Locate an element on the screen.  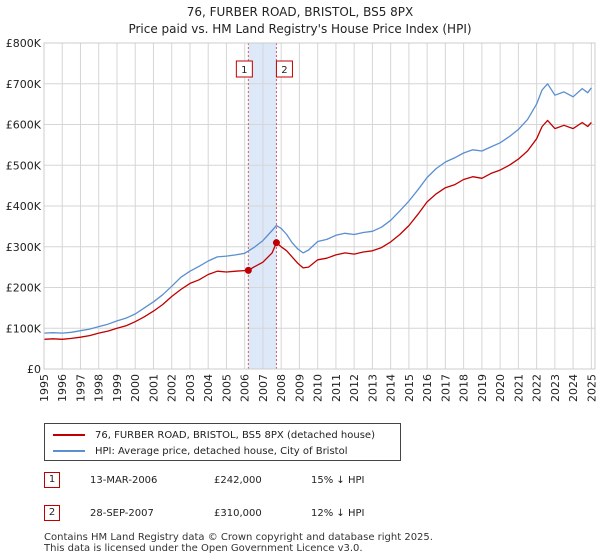
x-tick-label: 1998 is located at coordinates (99, 388).